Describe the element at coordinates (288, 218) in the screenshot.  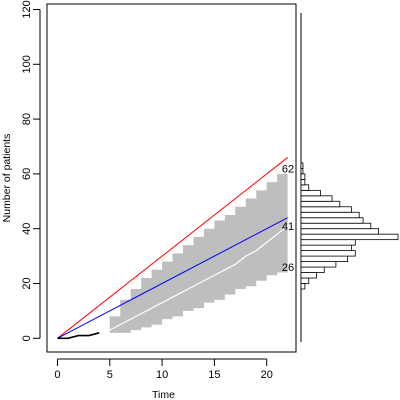
I see `end-labels: 62 41 26` at that location.